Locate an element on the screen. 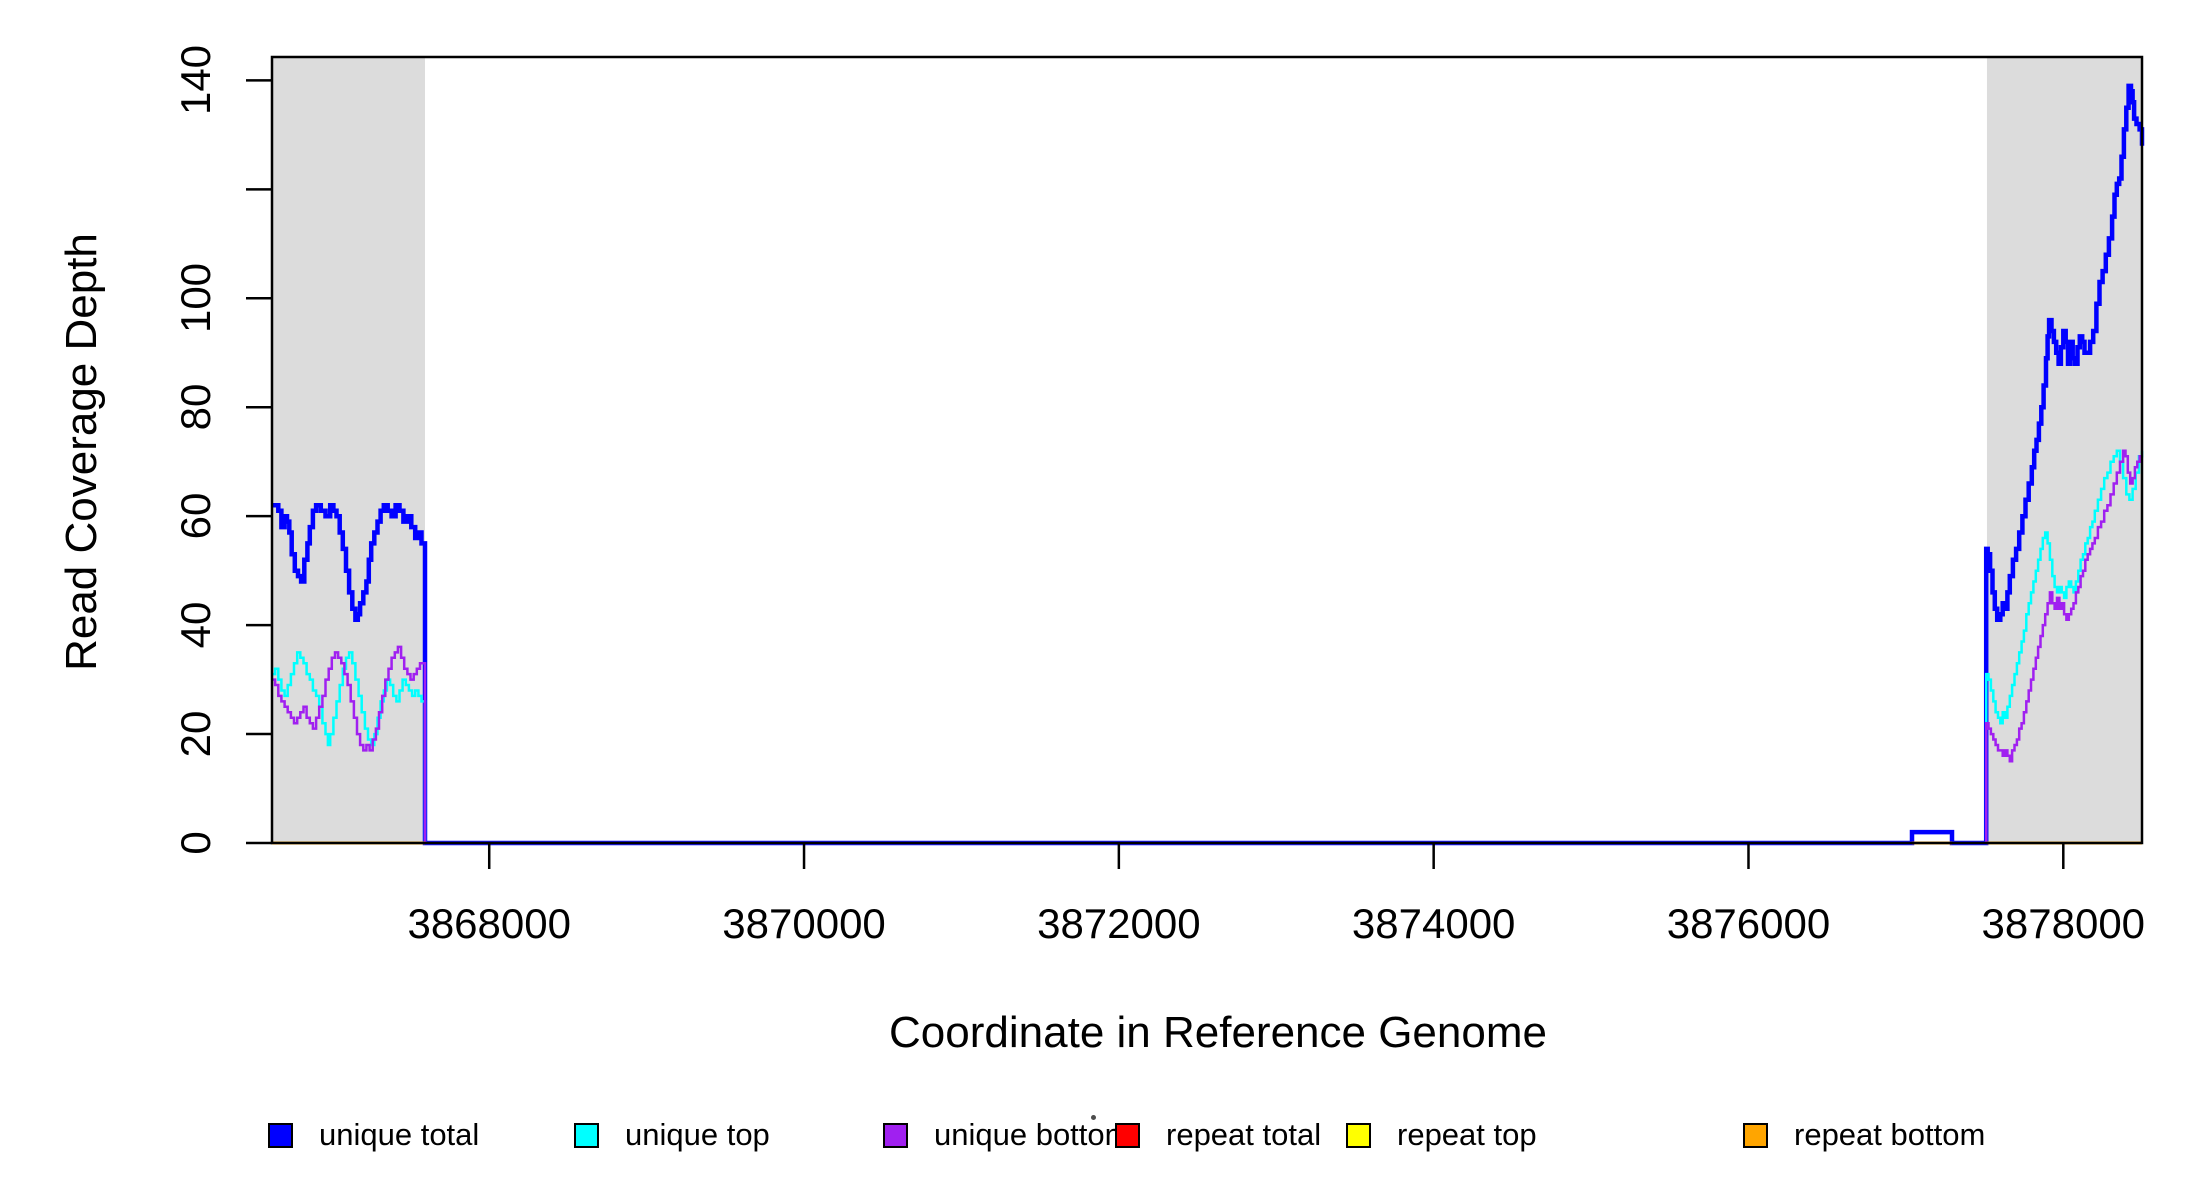  legend-item-repeat-bottom: repeat bottom is located at coordinates (1864, 1135).